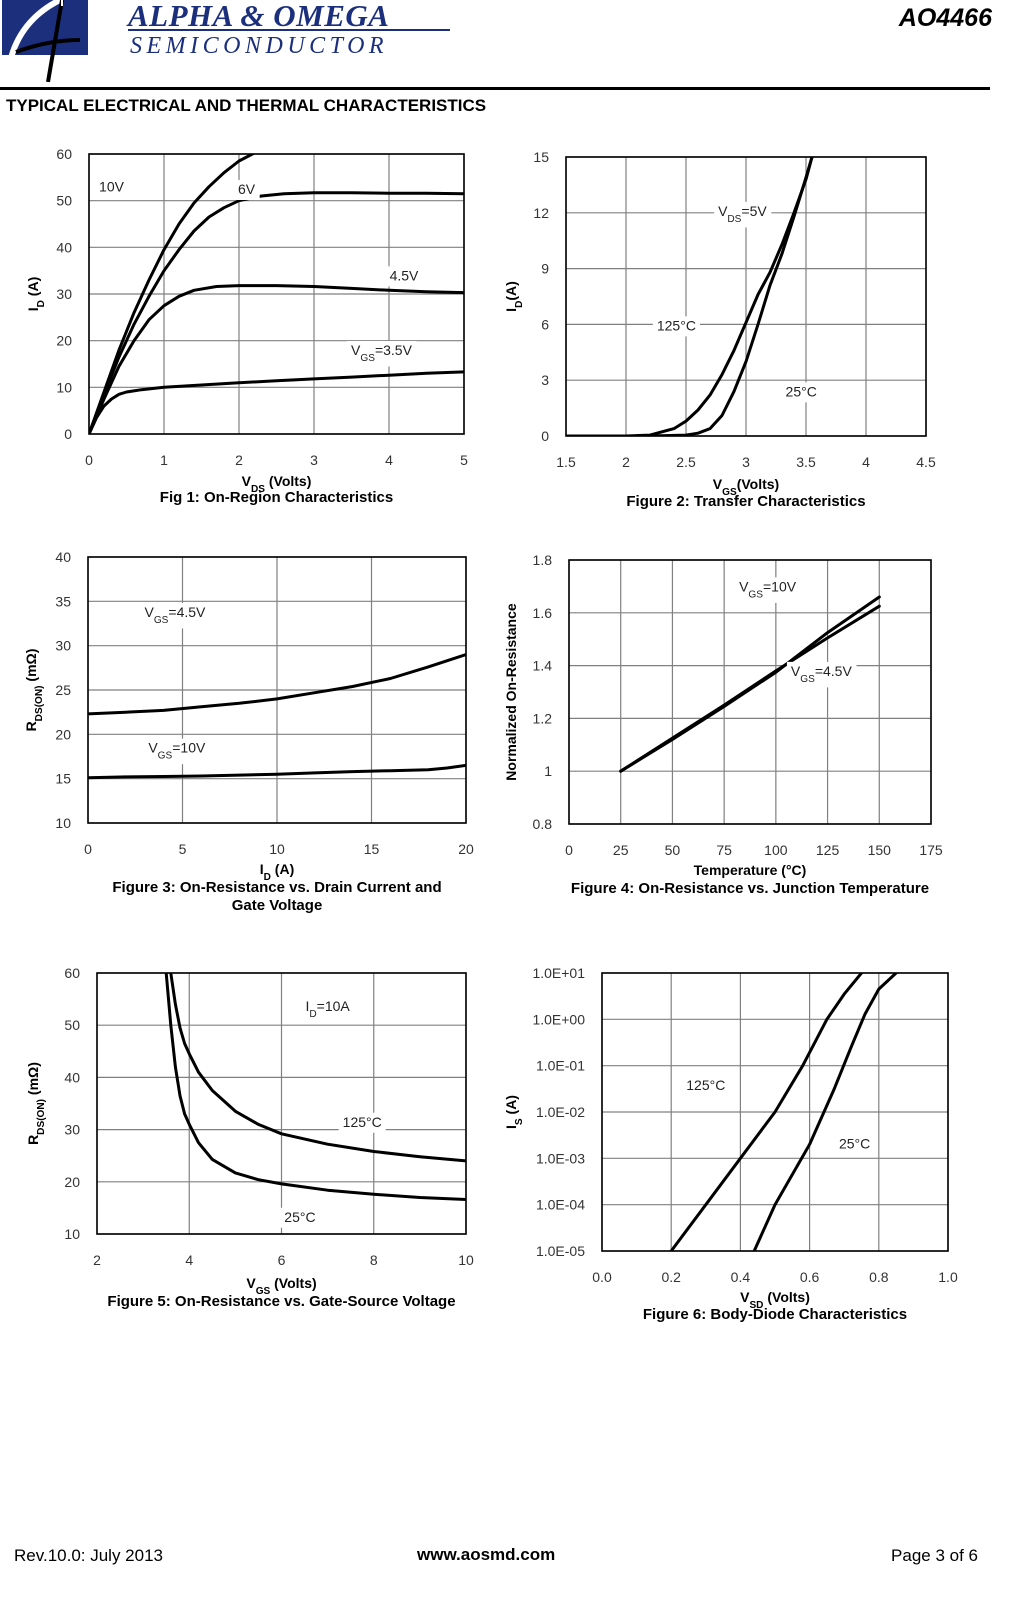 This screenshot has height=1597, width=1010. What do you see at coordinates (314, 460) in the screenshot?
I see `x-tick-label: 3` at bounding box center [314, 460].